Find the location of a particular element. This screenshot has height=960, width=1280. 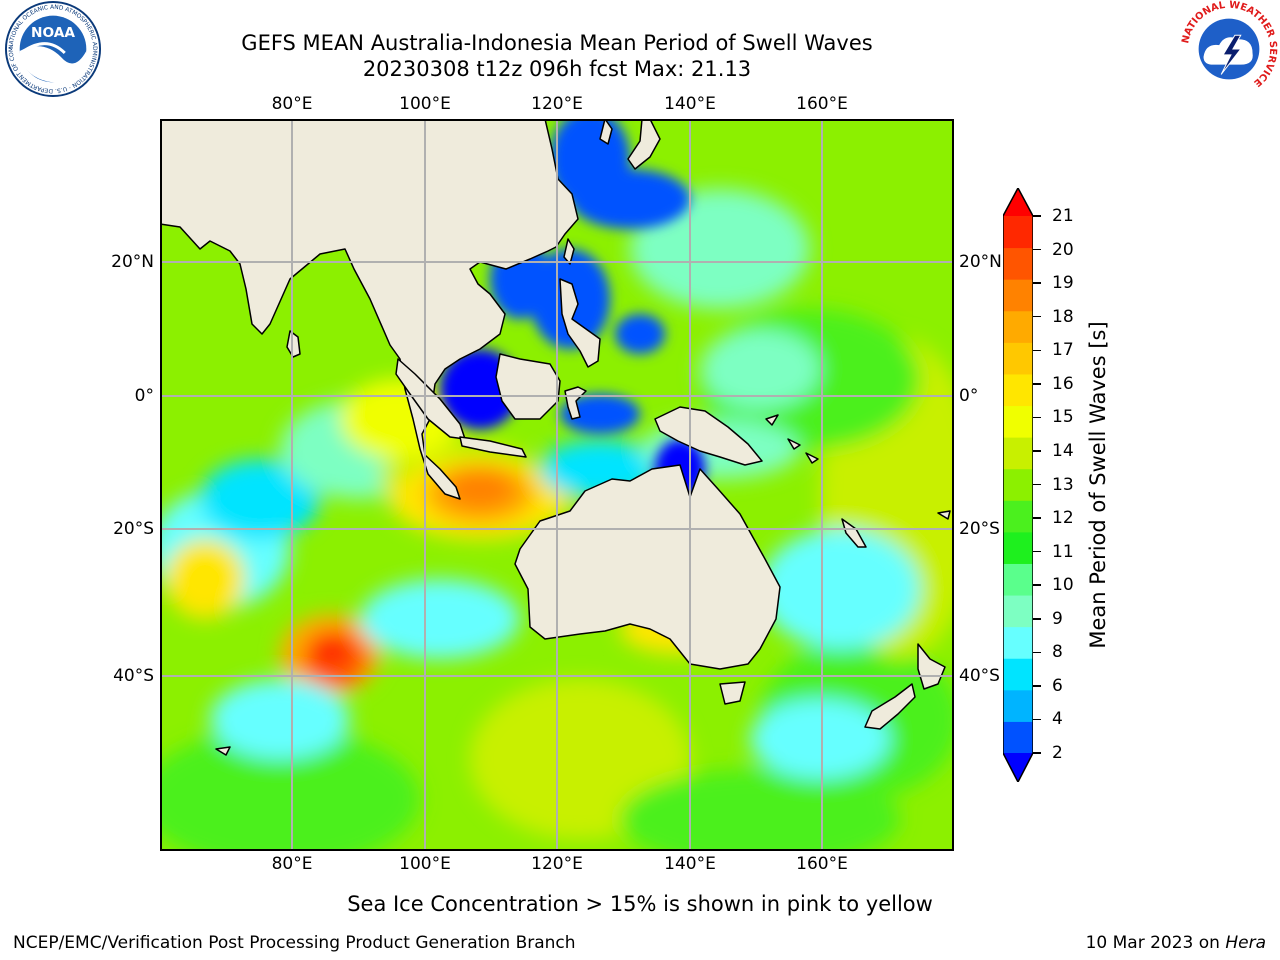

tasmania is located at coordinates (732, 693).